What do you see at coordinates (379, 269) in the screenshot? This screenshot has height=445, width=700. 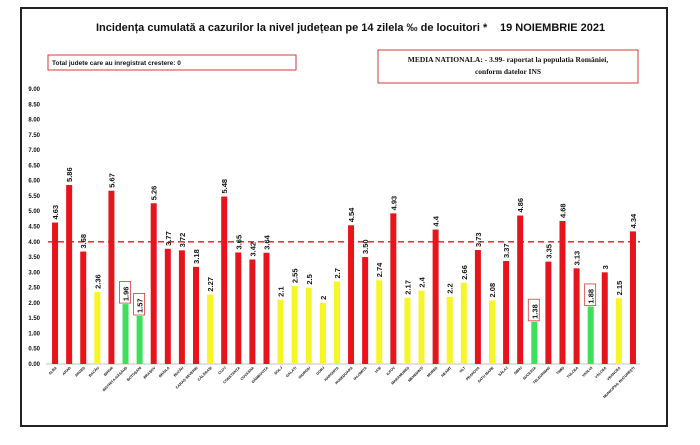 I see `data-label: 2.74` at bounding box center [379, 269].